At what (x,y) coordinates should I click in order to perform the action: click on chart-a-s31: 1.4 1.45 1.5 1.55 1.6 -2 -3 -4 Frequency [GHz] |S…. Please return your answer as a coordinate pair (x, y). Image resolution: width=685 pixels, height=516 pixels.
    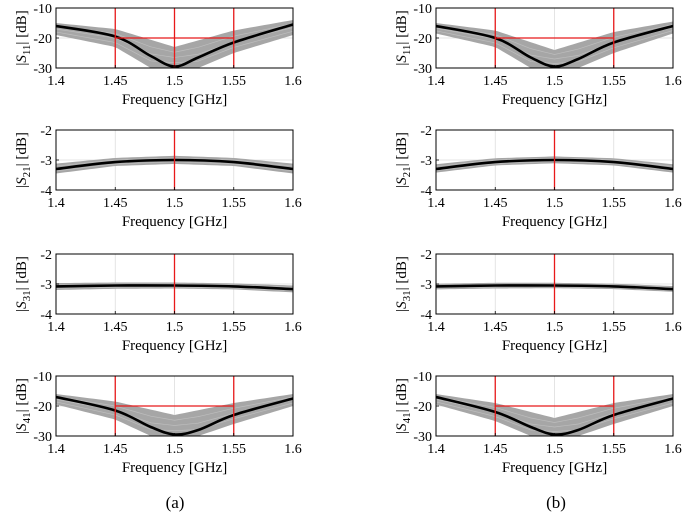
    Looking at the image, I should click on (158, 301).